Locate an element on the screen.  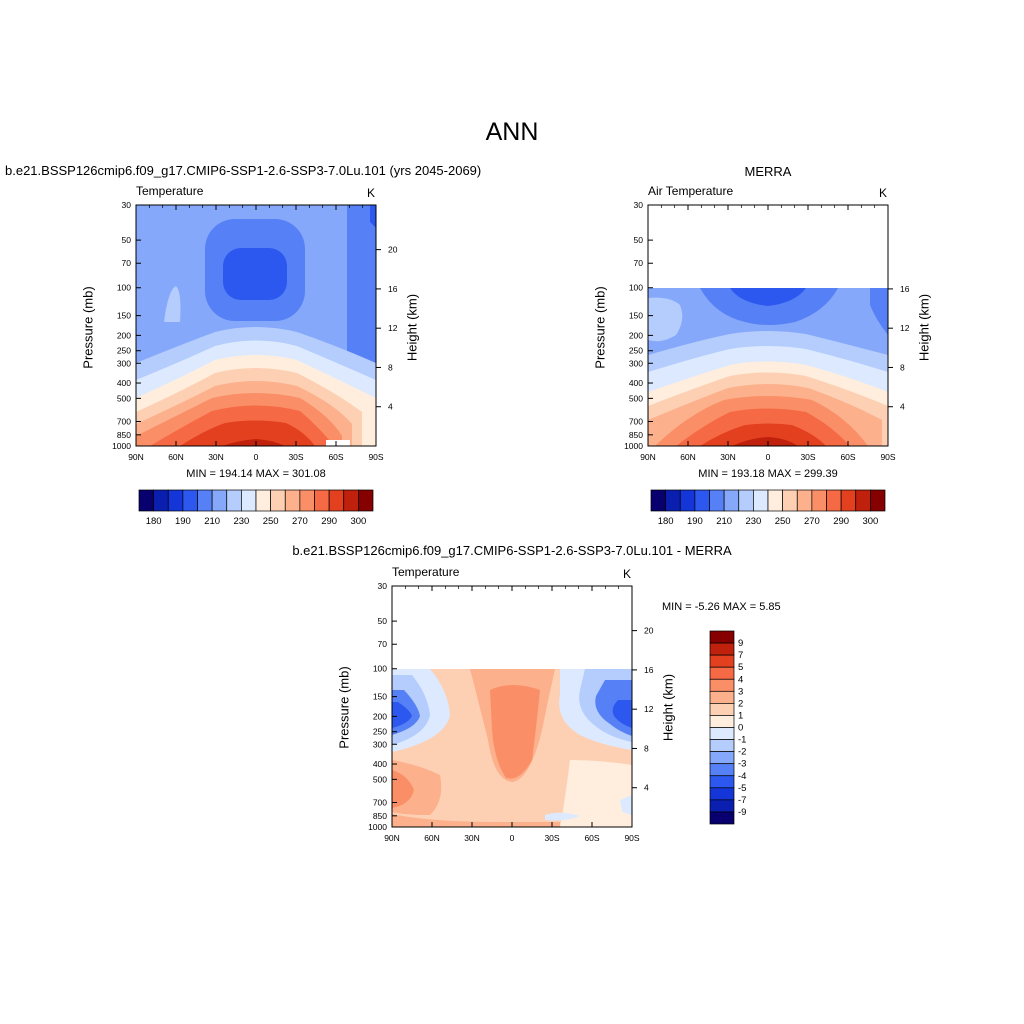
diff-htick-label: 20 is located at coordinates (649, 631).